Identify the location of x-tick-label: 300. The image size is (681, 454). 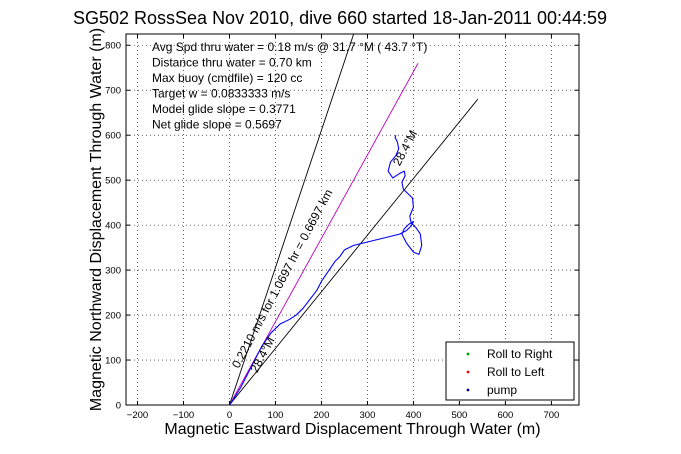
(368, 415).